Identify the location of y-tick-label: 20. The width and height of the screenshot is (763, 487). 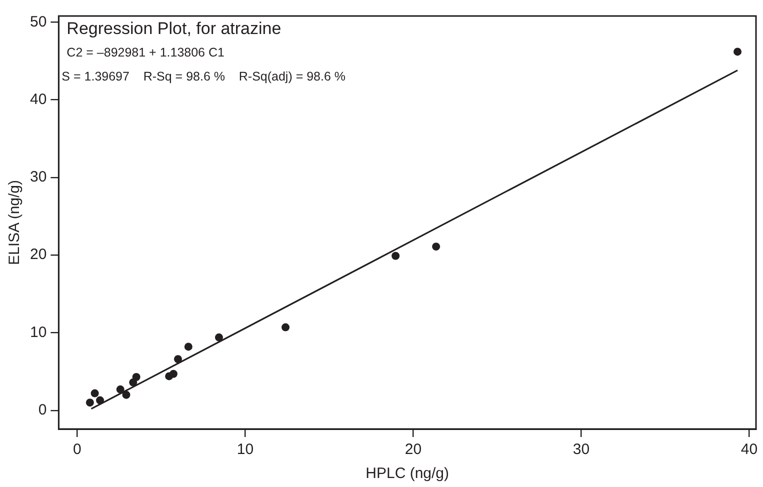
(38, 255).